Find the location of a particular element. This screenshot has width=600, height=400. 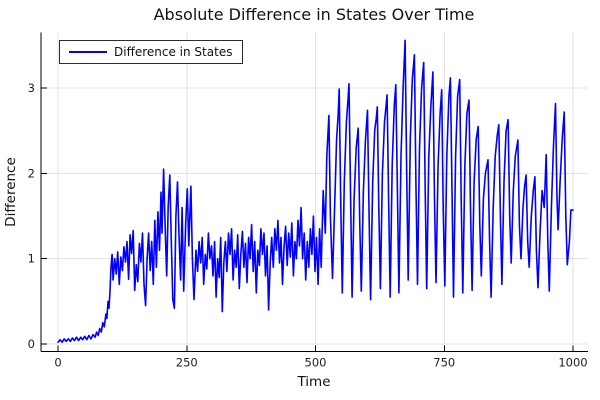

x-tick-label: 500 is located at coordinates (316, 363).